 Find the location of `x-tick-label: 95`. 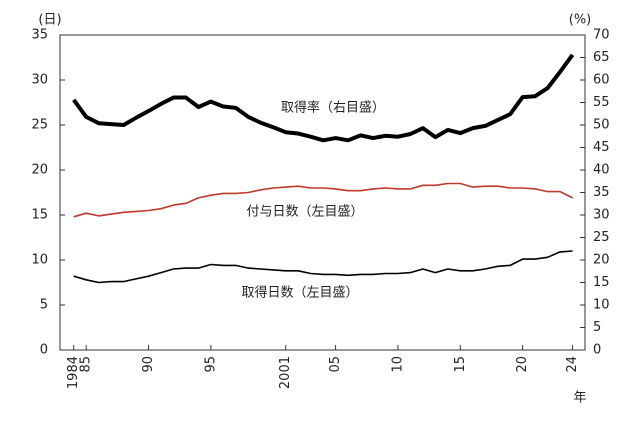

x-tick-label: 95 is located at coordinates (210, 364).